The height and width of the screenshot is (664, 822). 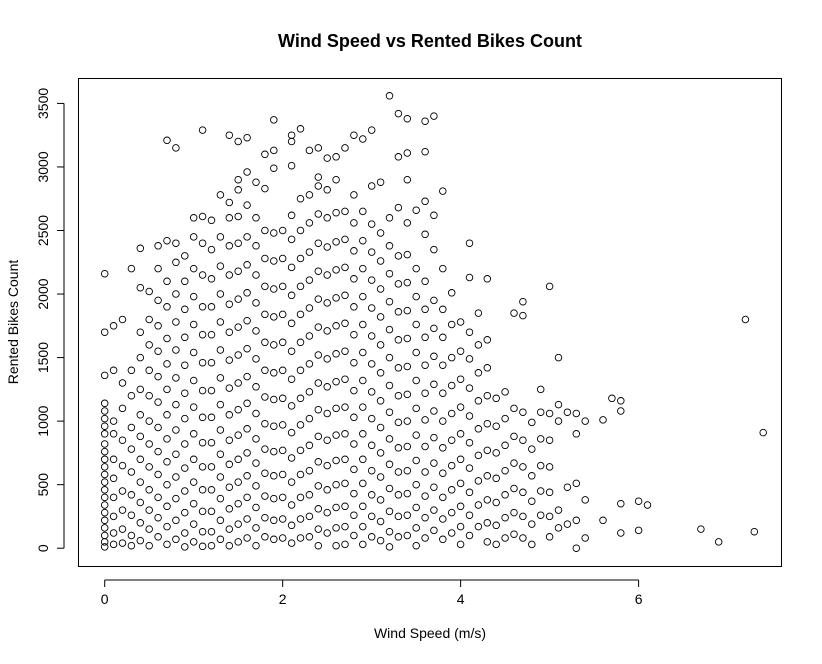 I want to click on x-tick-label: 6, so click(x=639, y=599).